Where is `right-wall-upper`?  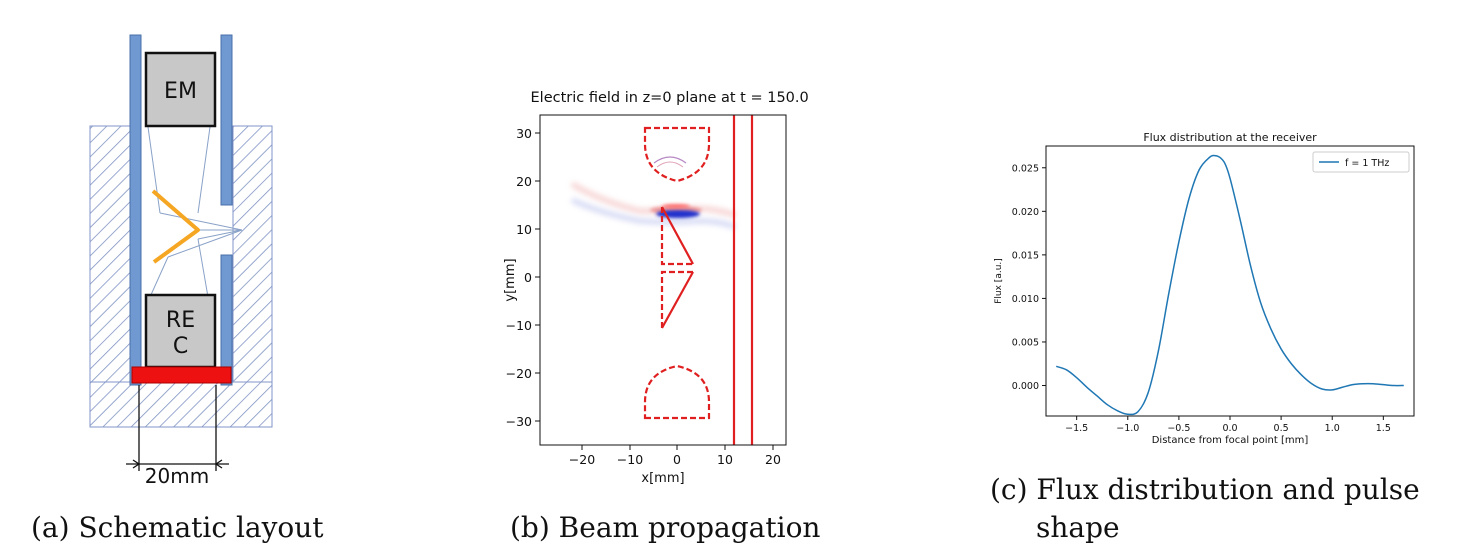 right-wall-upper is located at coordinates (226, 120).